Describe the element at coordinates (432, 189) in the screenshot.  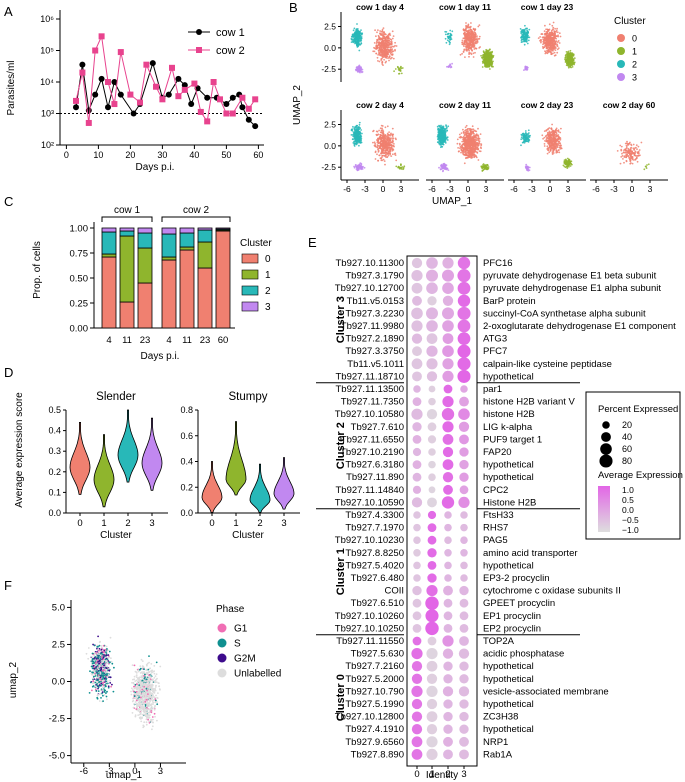
I see `facet-xtick-label: -6` at that location.